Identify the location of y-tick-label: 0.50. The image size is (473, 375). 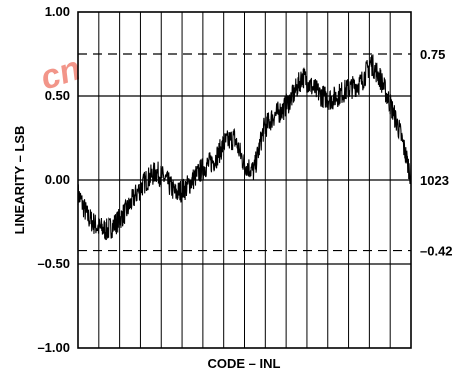
(57, 95).